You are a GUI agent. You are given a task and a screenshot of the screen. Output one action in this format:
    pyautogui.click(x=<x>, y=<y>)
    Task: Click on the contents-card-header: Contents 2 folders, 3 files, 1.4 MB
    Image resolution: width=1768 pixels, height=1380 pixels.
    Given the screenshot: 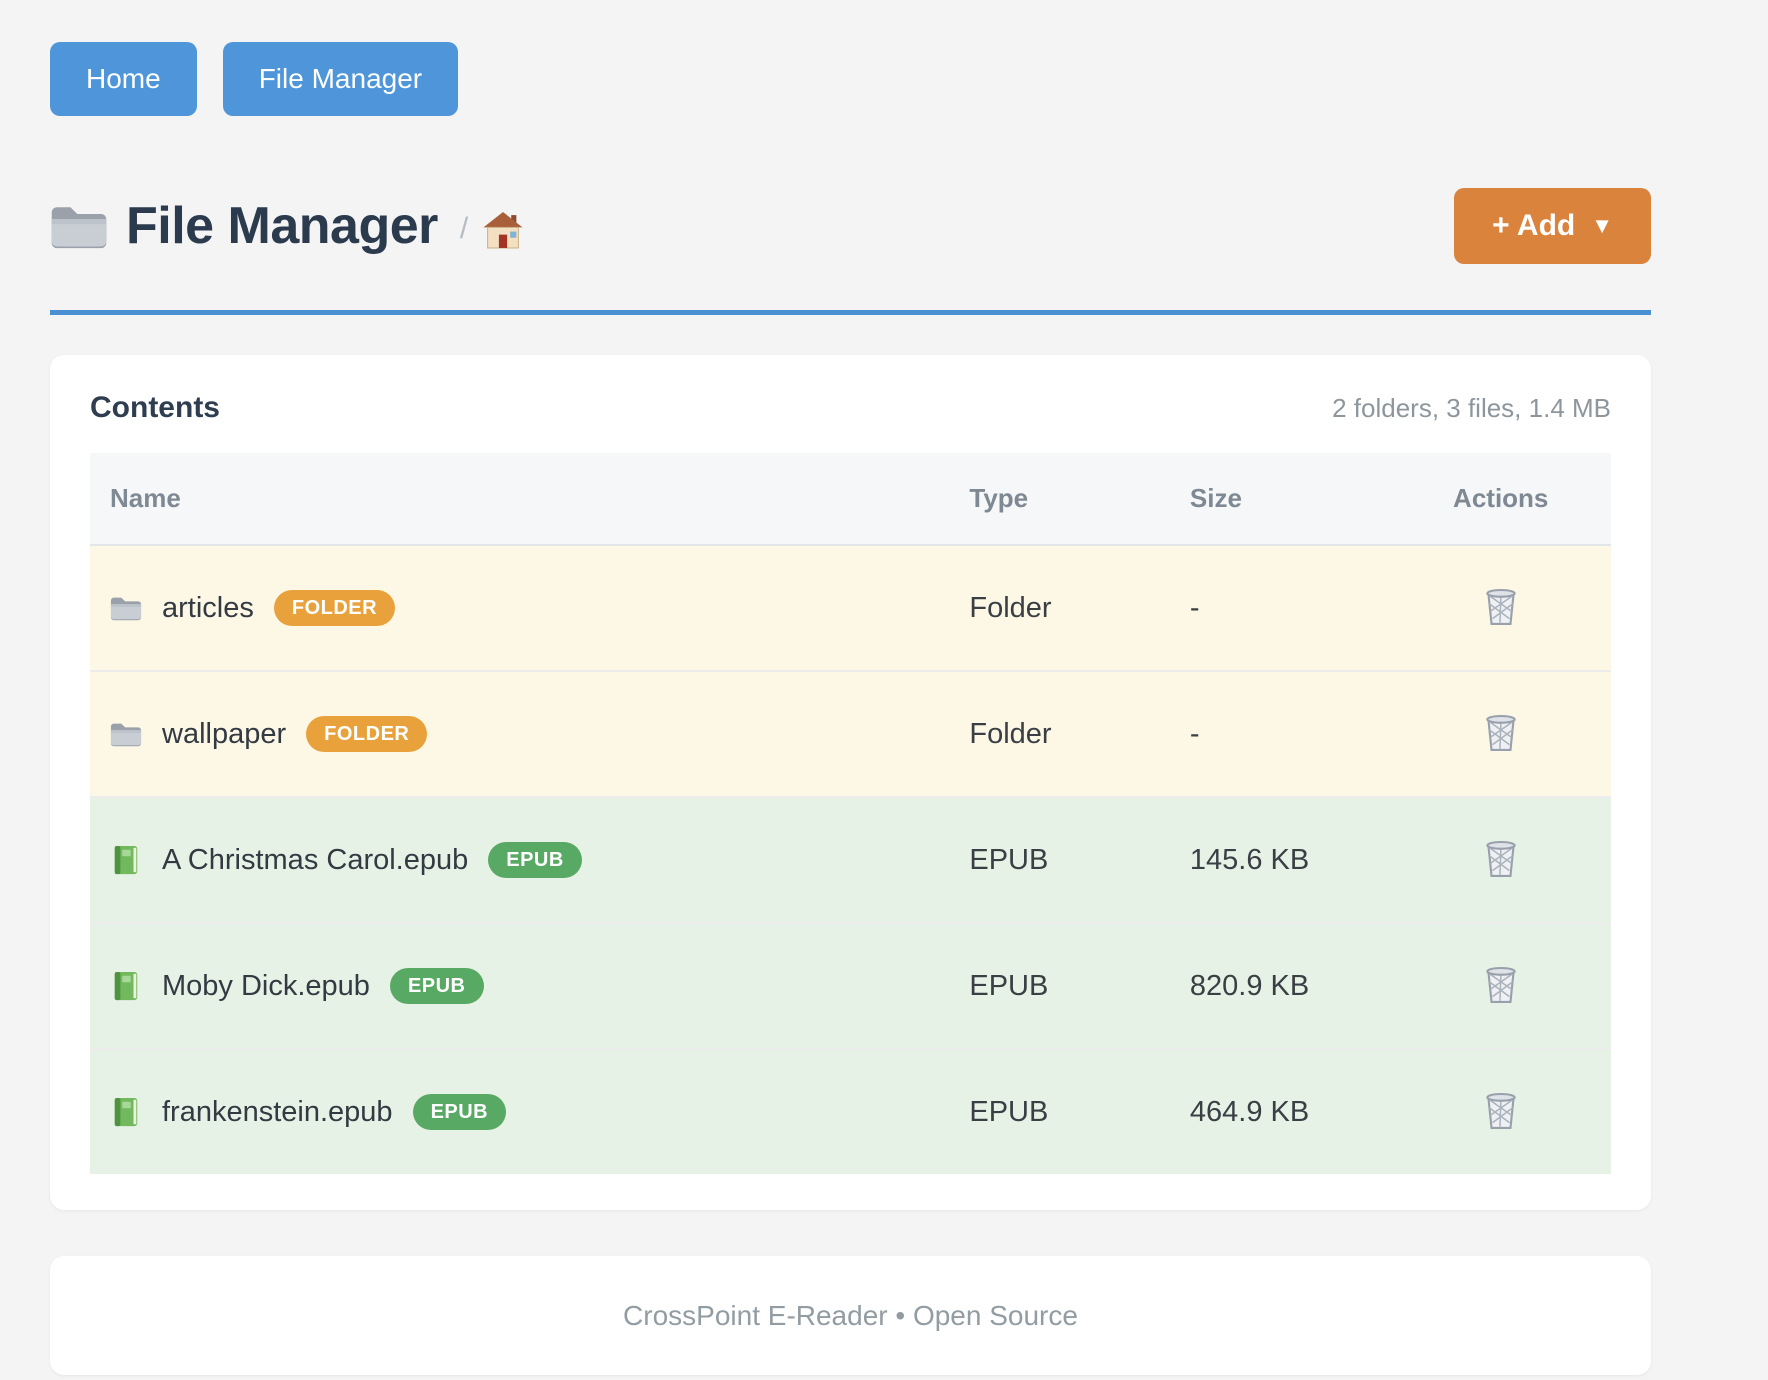 What is the action you would take?
    pyautogui.click(x=850, y=408)
    